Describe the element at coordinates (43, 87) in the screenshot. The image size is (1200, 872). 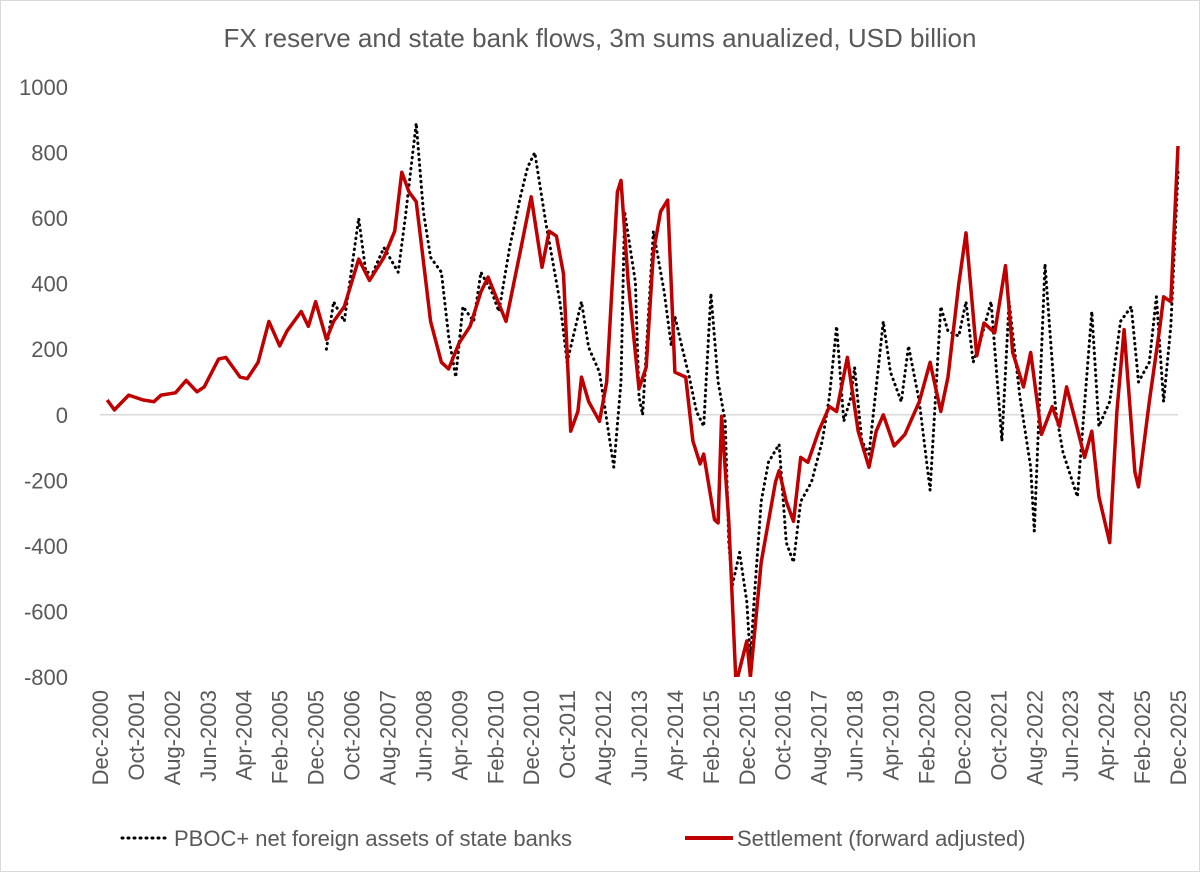
I see `y-tick-label: 1000` at that location.